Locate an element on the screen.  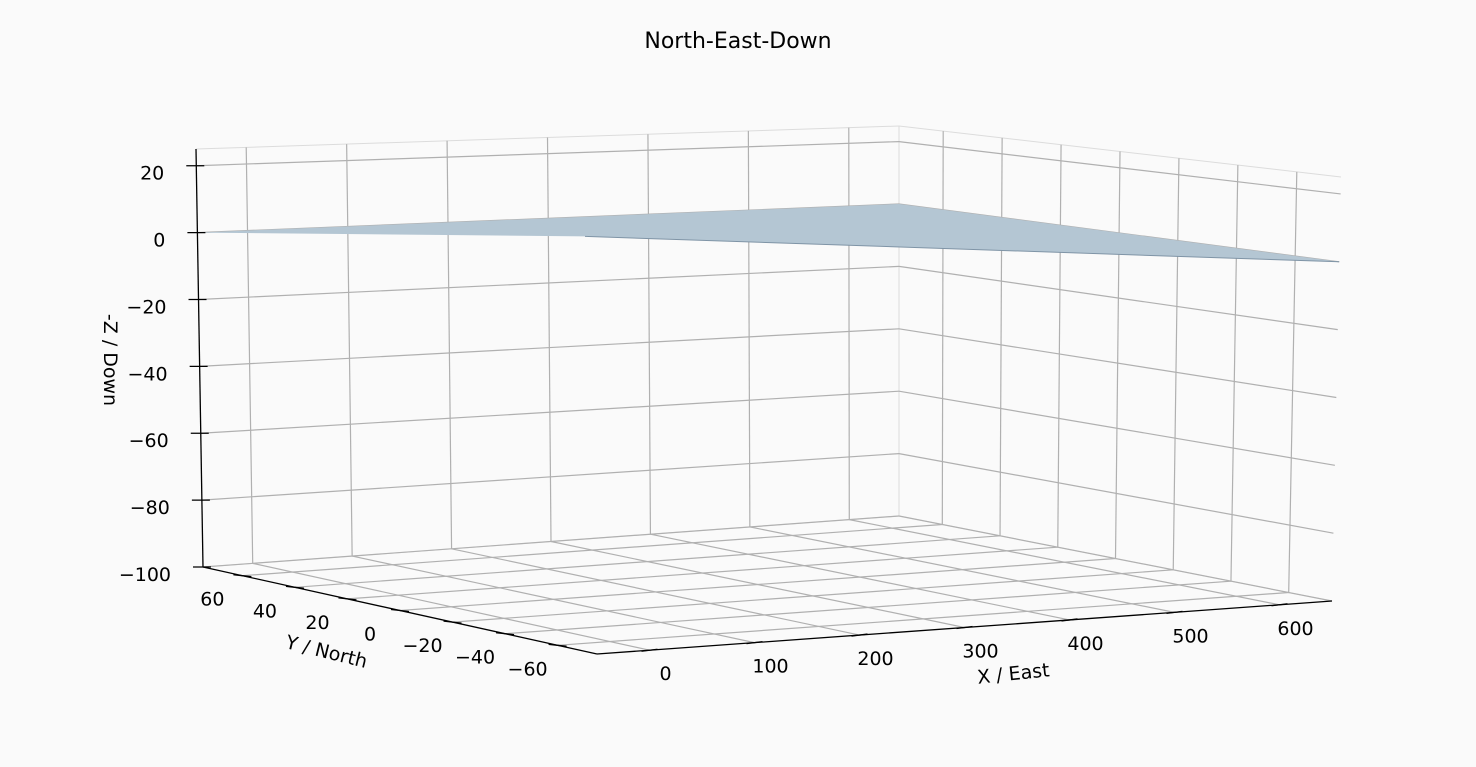
z-tick-label: 20 is located at coordinates (152, 174).